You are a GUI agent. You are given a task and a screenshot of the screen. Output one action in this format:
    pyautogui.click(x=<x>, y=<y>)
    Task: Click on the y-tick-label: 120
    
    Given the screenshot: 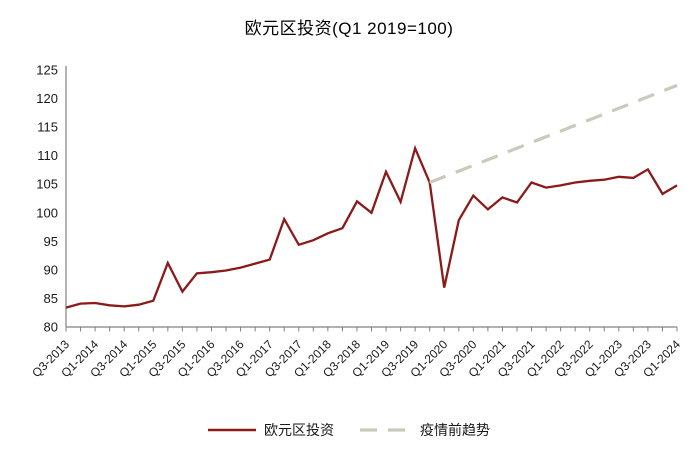 What is the action you would take?
    pyautogui.click(x=47, y=98)
    